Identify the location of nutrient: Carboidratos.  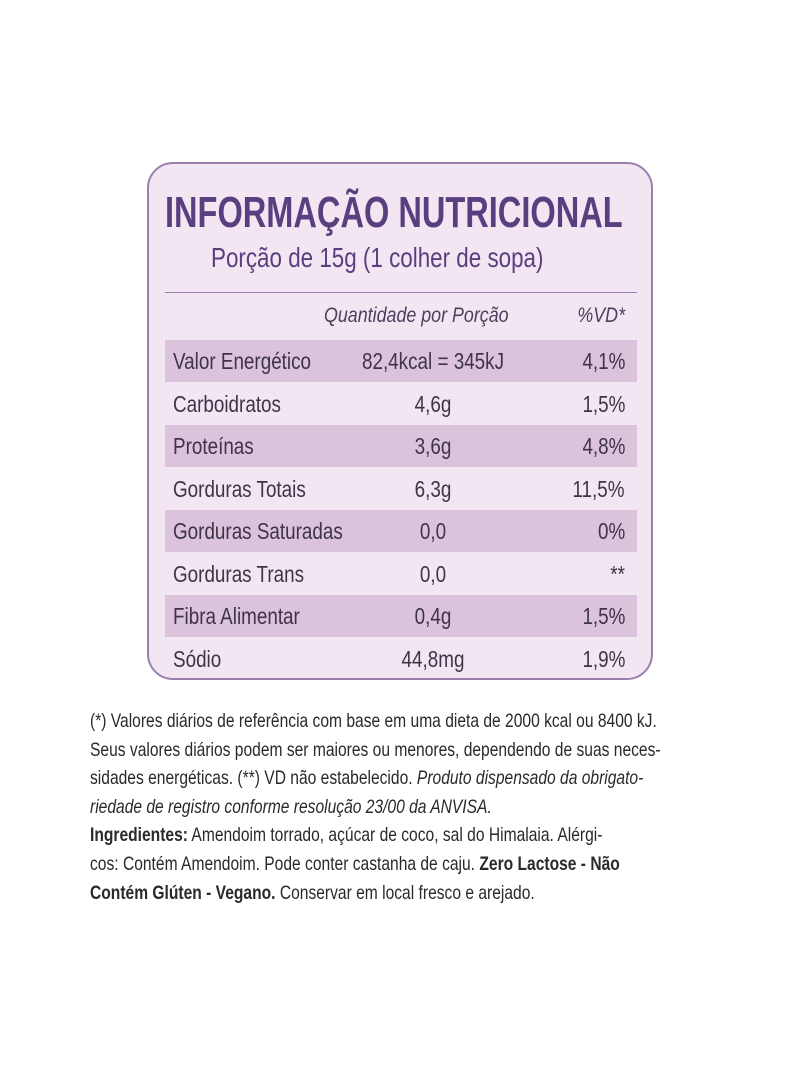
(227, 403).